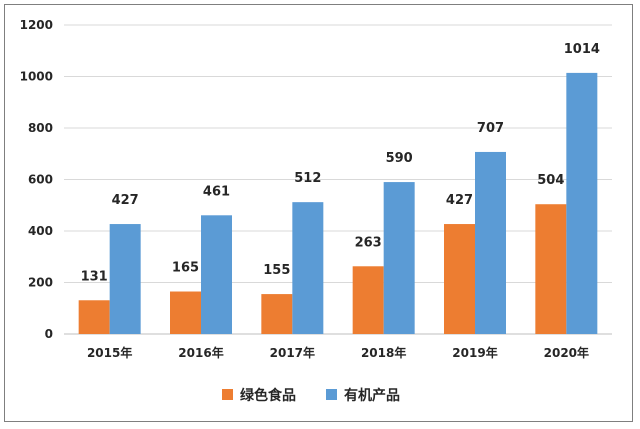 This screenshot has height=429, width=640. What do you see at coordinates (399, 158) in the screenshot?
I see `data-label: 590` at bounding box center [399, 158].